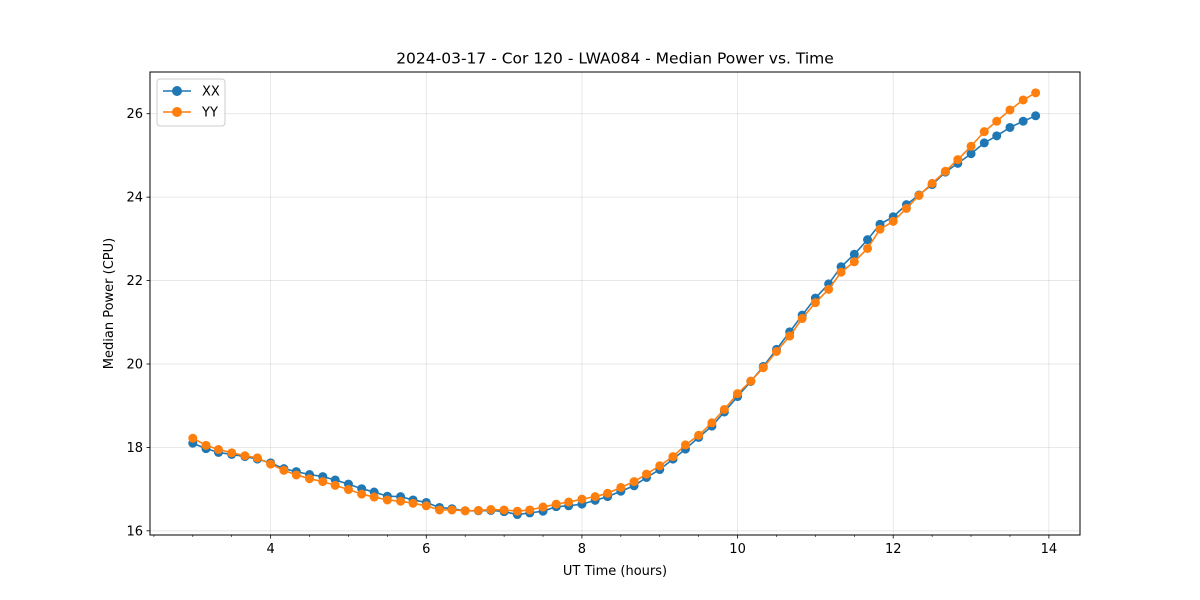 The image size is (1200, 600). I want to click on y-tick-label: 24, so click(134, 198).